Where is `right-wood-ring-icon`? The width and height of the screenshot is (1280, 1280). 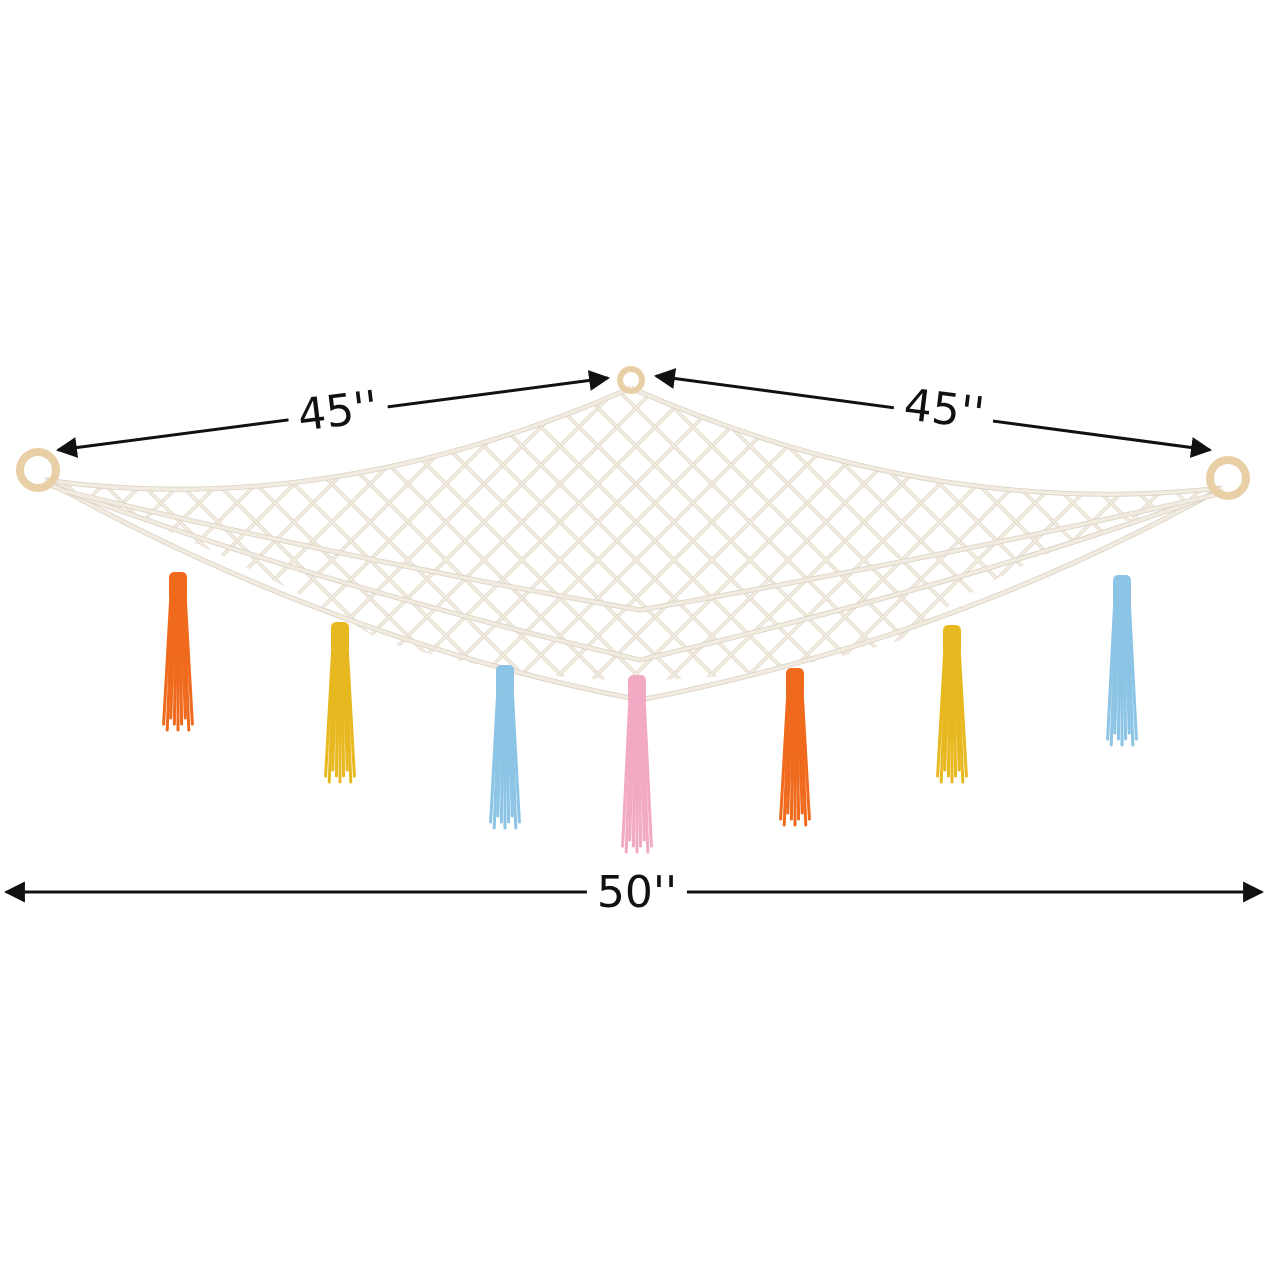 right-wood-ring-icon is located at coordinates (1228, 478).